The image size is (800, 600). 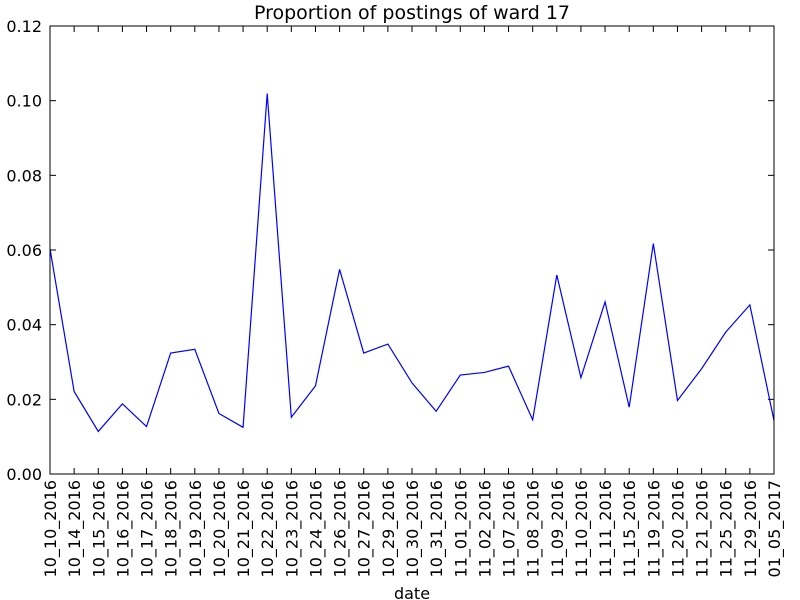 What do you see at coordinates (24, 250) in the screenshot?
I see `y-tick-label: 0.06` at bounding box center [24, 250].